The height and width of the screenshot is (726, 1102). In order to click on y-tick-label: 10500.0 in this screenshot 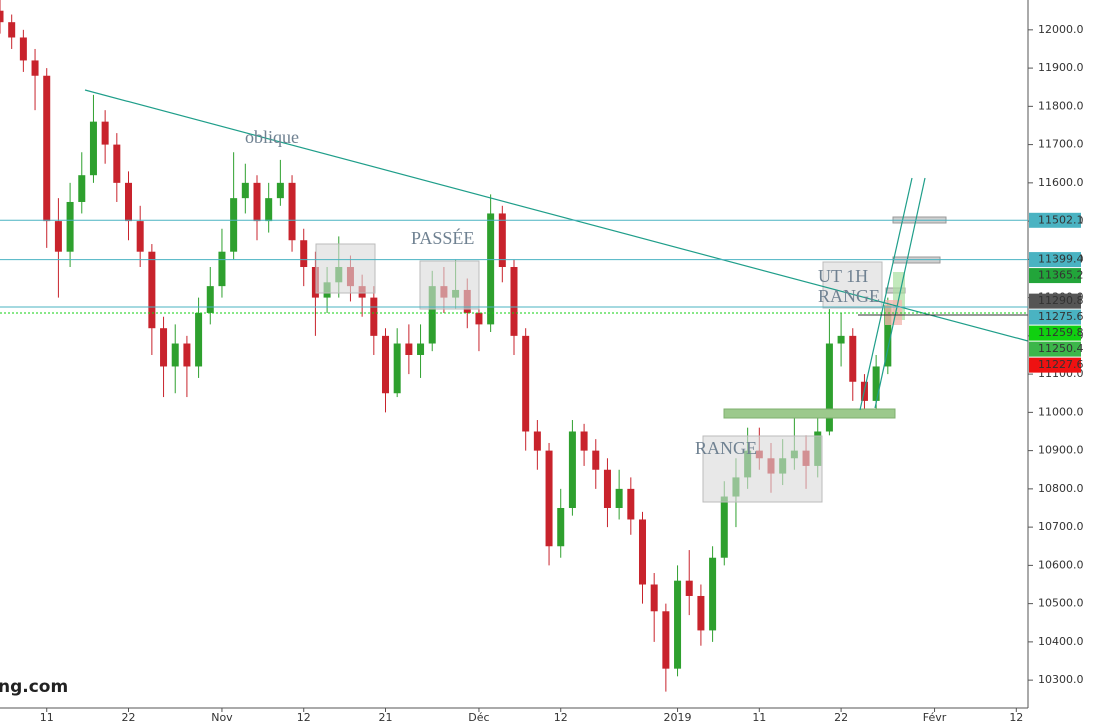, I will do `click(1061, 603)`.